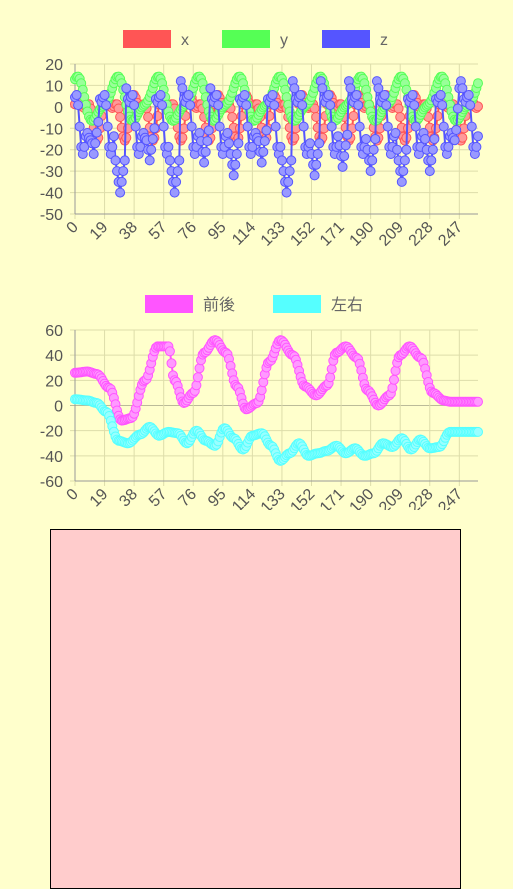 The height and width of the screenshot is (889, 513). Describe the element at coordinates (51, 215) in the screenshot. I see `y-tick-label: -50` at that location.